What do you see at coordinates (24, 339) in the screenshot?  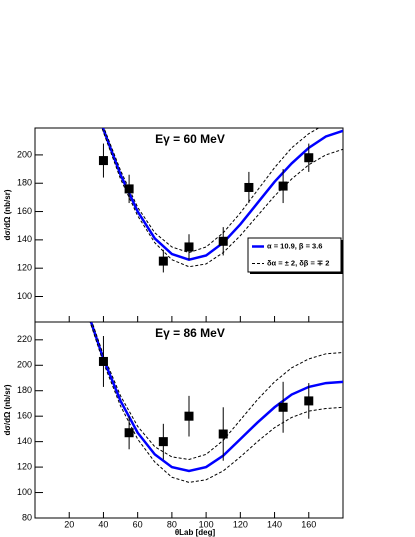 I see `y-tick-label: 220` at bounding box center [24, 339].